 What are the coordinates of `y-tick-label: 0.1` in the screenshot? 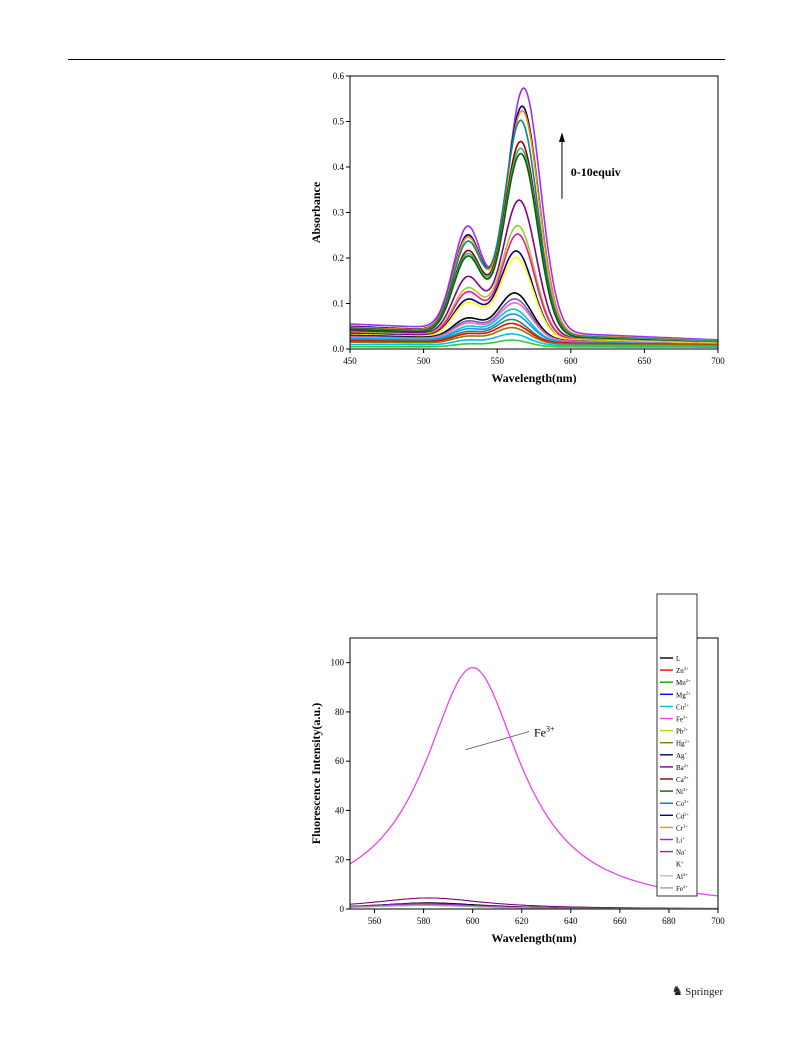 It's located at (338, 304).